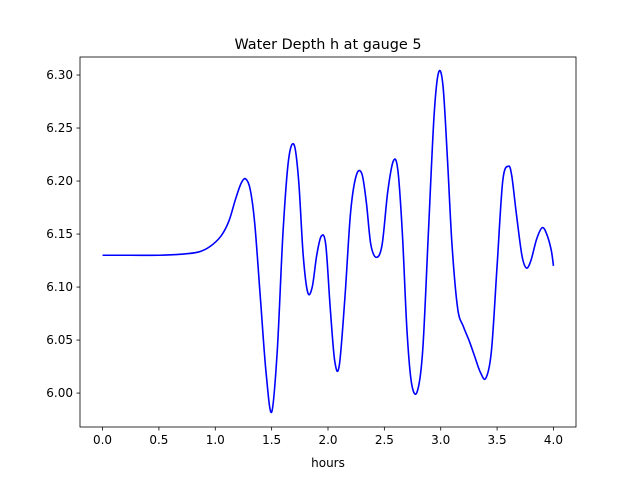  Describe the element at coordinates (59, 287) in the screenshot. I see `y-tick-label: 6.10` at that location.